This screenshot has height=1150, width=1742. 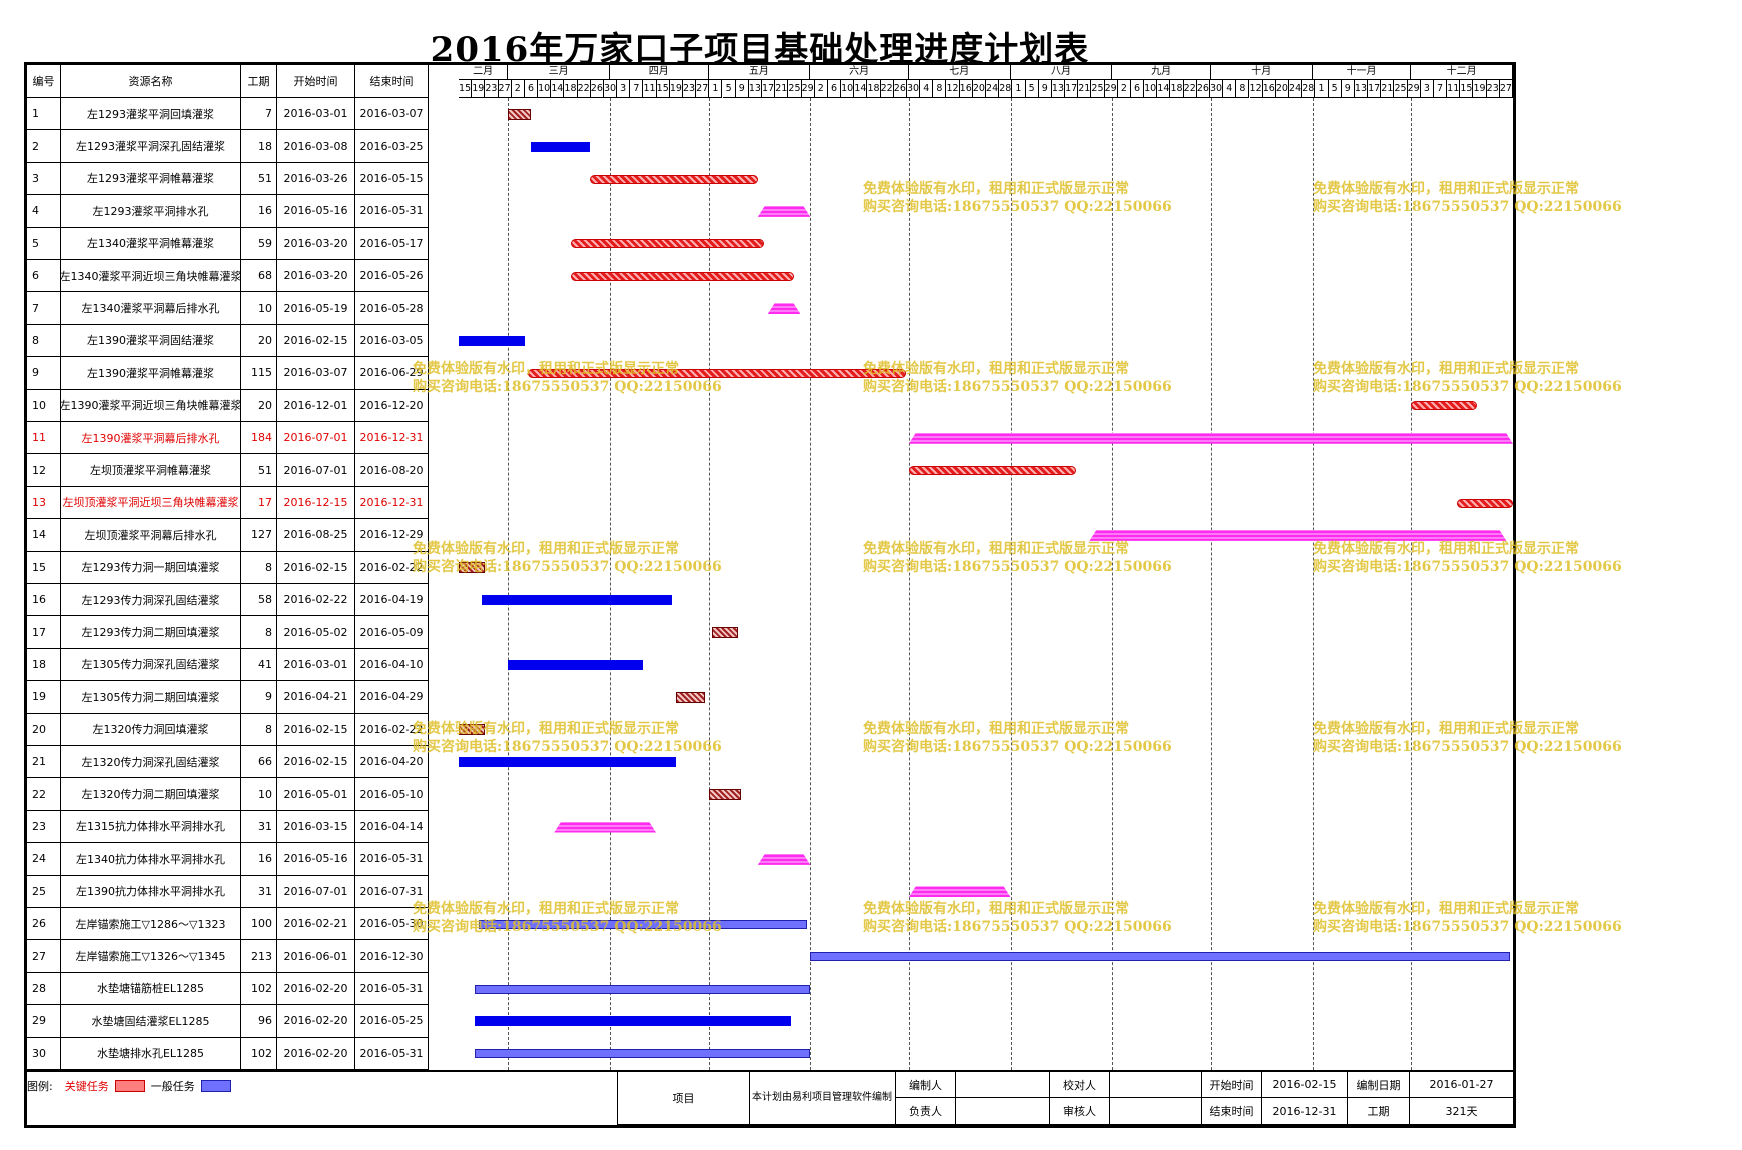 I want to click on day-tick-label: 25, so click(x=1098, y=89).